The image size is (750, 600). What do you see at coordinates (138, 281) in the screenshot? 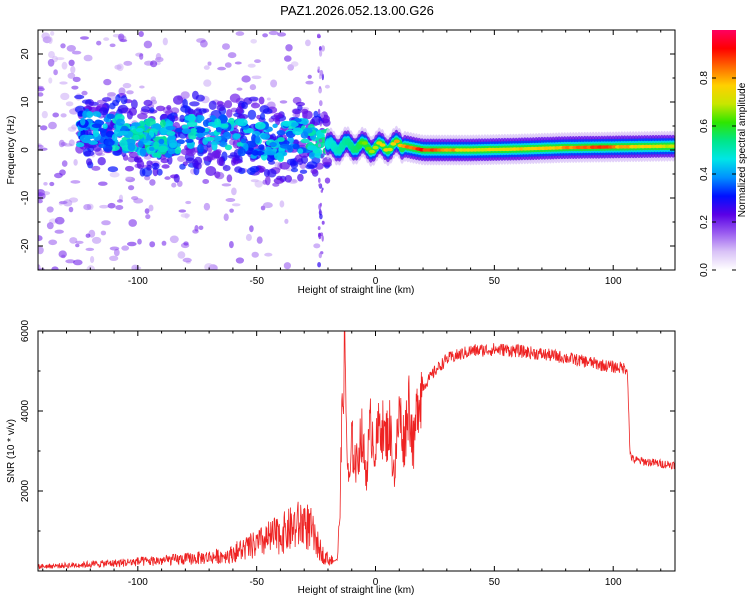
I see `spectrogram-x-tick-label: -100` at bounding box center [138, 281].